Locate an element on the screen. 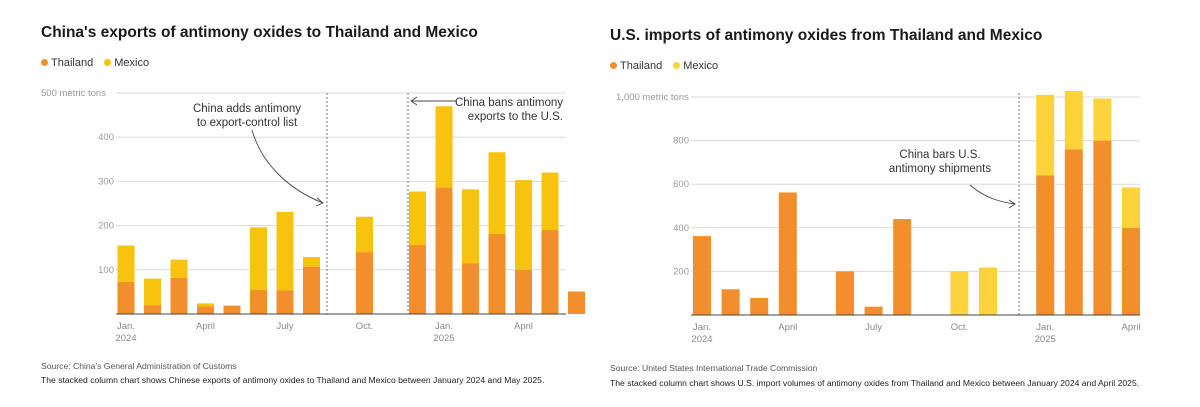 The image size is (1200, 407). y-tick-label: 800 is located at coordinates (681, 141).